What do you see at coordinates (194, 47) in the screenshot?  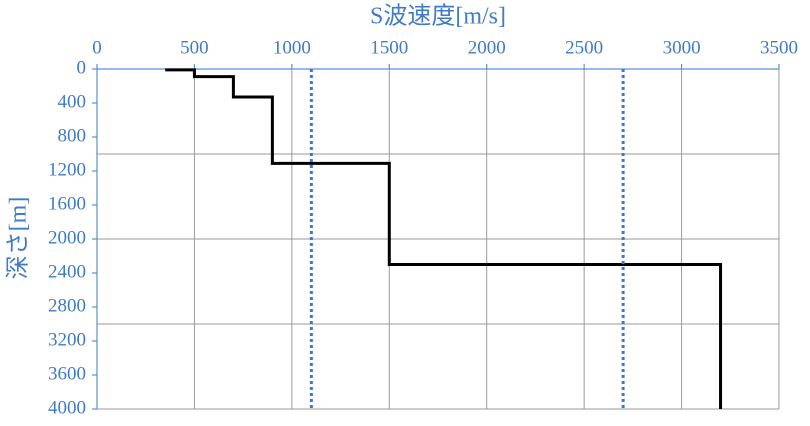 I see `x-tick-label: 500` at bounding box center [194, 47].